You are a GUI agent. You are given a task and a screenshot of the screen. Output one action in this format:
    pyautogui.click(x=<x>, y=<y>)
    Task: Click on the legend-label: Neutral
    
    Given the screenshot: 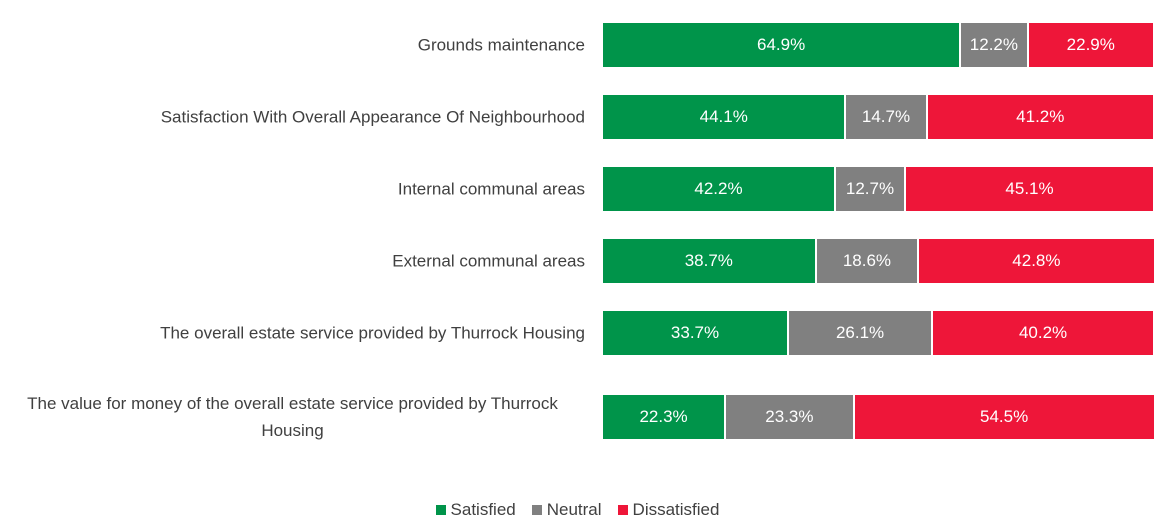 What is the action you would take?
    pyautogui.click(x=574, y=509)
    